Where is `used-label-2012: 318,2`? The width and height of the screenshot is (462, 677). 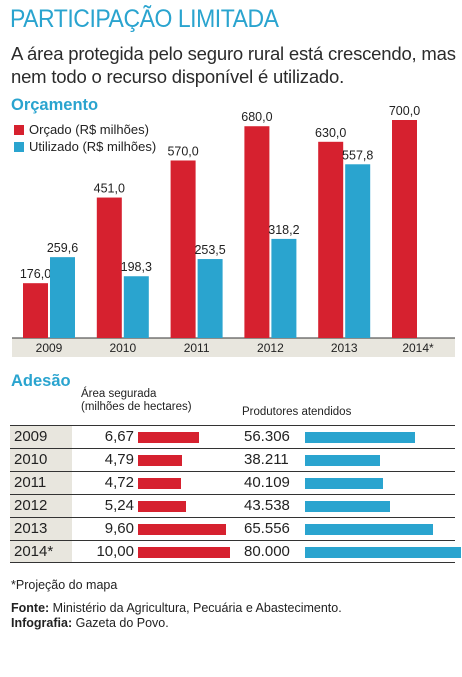
used-label-2012: 318,2 is located at coordinates (283, 230).